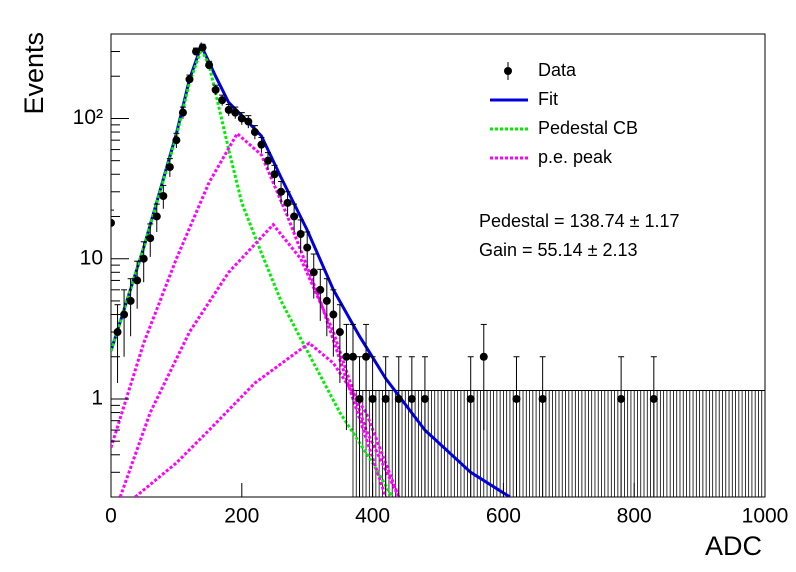  I want to click on x-tick-label: 0, so click(111, 516).